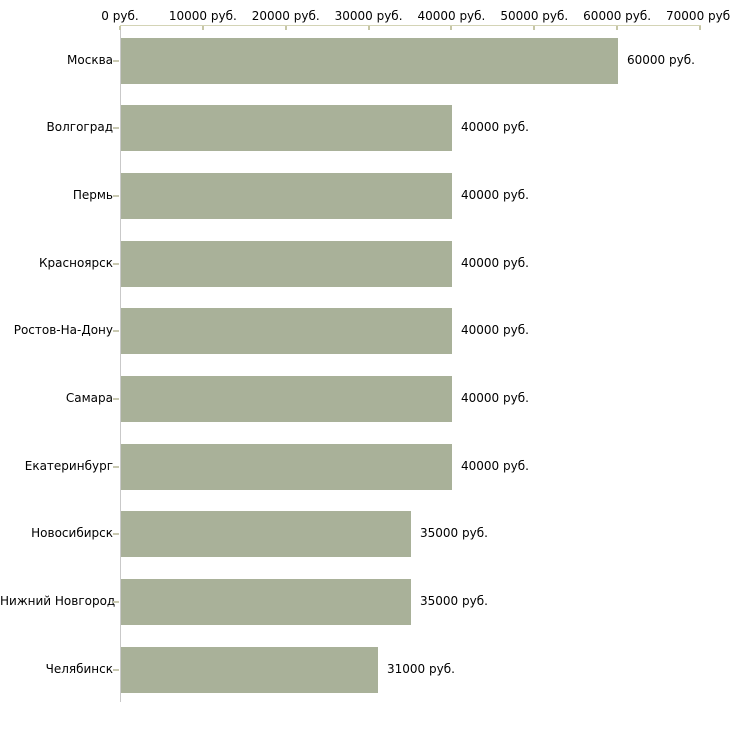  Describe the element at coordinates (410, 25) in the screenshot. I see `x-axis-line` at that location.